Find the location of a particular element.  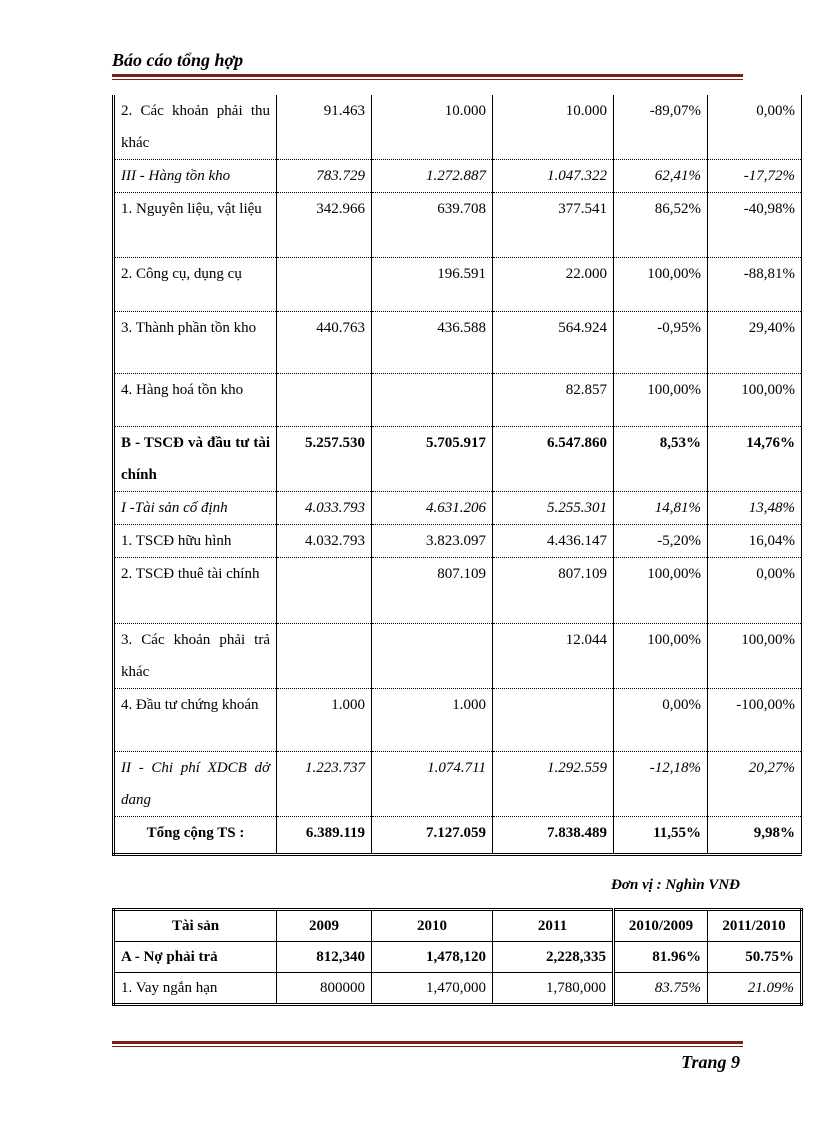

table-cell: 3.823.097 is located at coordinates (432, 541).